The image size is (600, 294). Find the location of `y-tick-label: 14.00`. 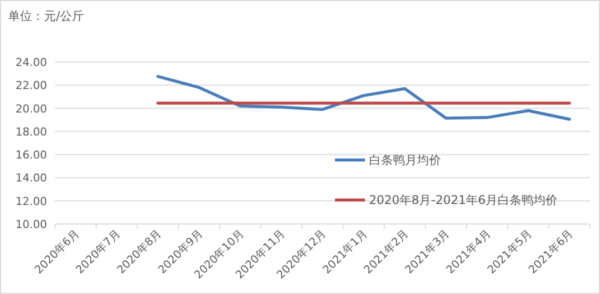

y-tick-label: 14.00 is located at coordinates (31, 178).